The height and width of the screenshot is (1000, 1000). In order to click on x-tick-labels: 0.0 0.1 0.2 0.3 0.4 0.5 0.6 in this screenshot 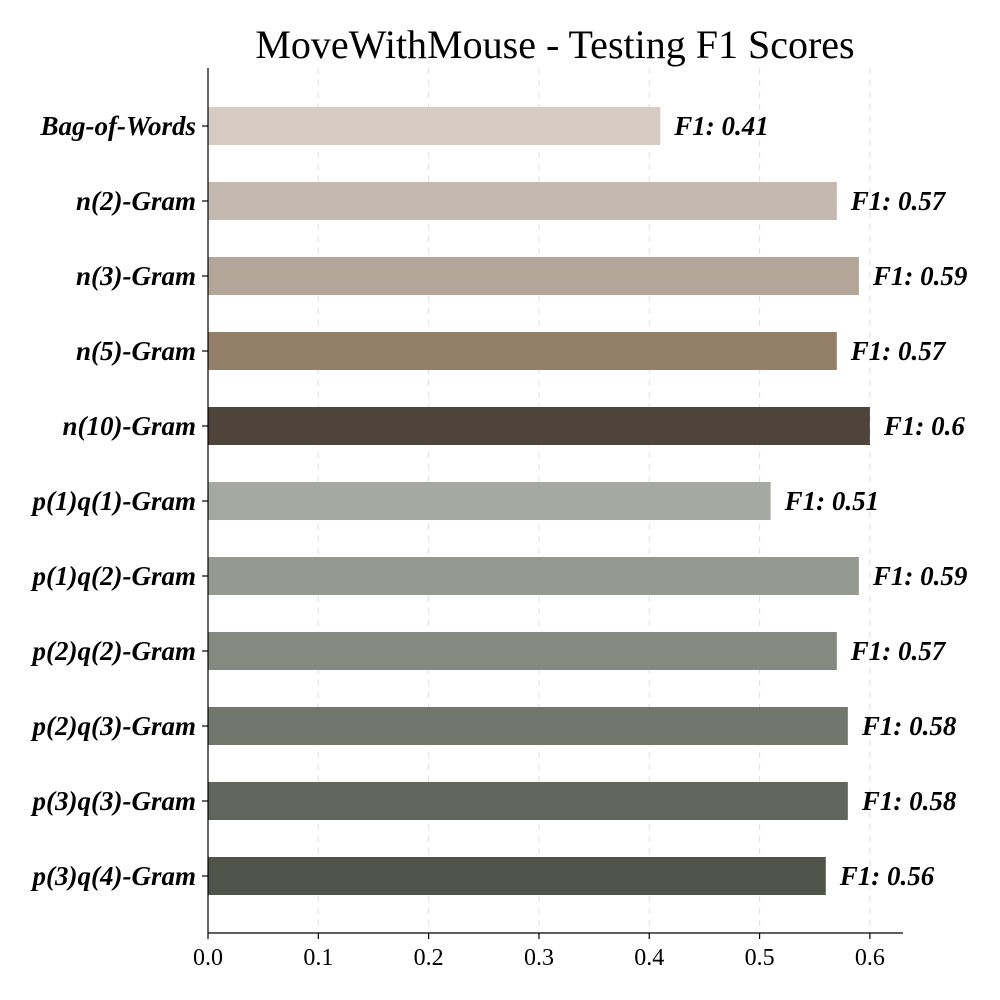, I will do `click(539, 958)`.